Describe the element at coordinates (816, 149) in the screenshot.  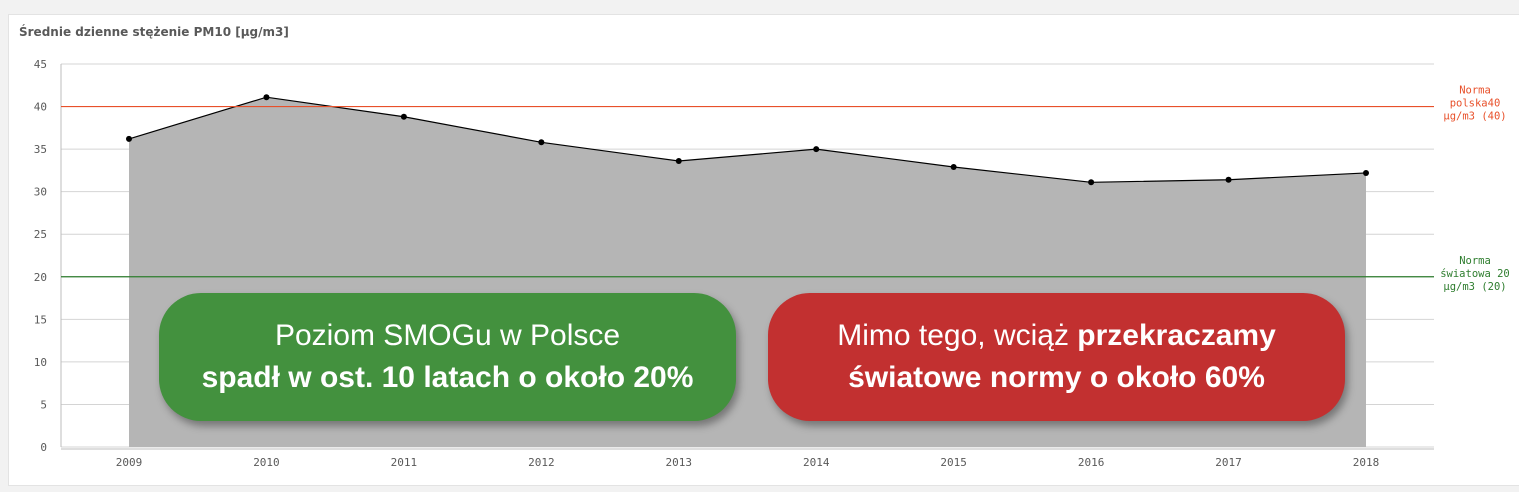
I see `data-point-2014` at that location.